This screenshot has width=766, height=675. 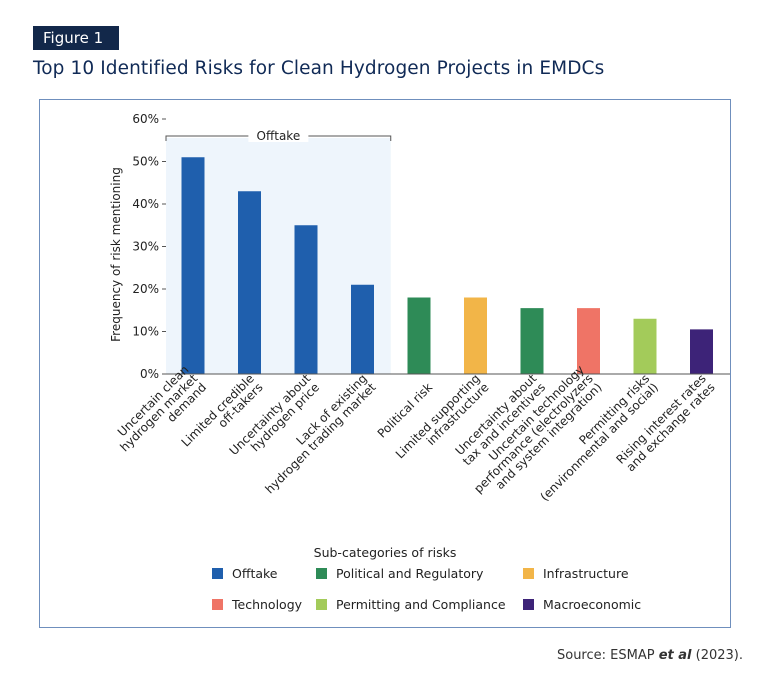 What do you see at coordinates (255, 573) in the screenshot?
I see `legend-label: Offtake` at bounding box center [255, 573].